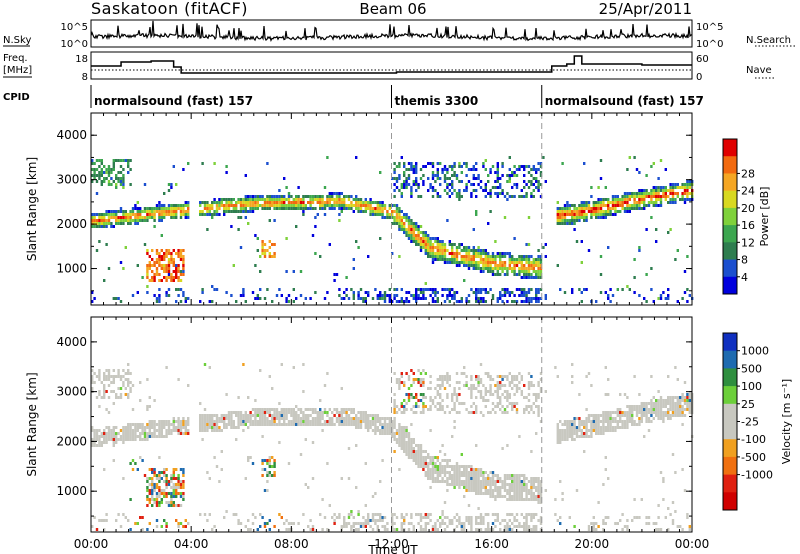 The image size is (800, 554). Describe the element at coordinates (74, 27) in the screenshot. I see `nsky-tick-left-top: 10^5` at that location.